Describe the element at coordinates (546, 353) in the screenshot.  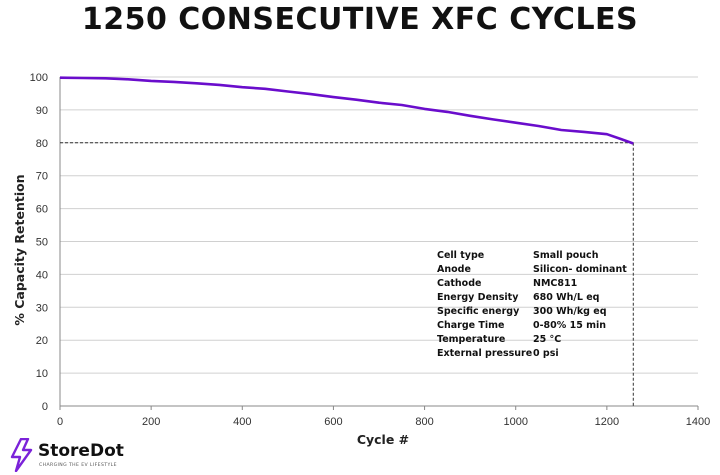
I see `spec-value: 0 psi` at that location.